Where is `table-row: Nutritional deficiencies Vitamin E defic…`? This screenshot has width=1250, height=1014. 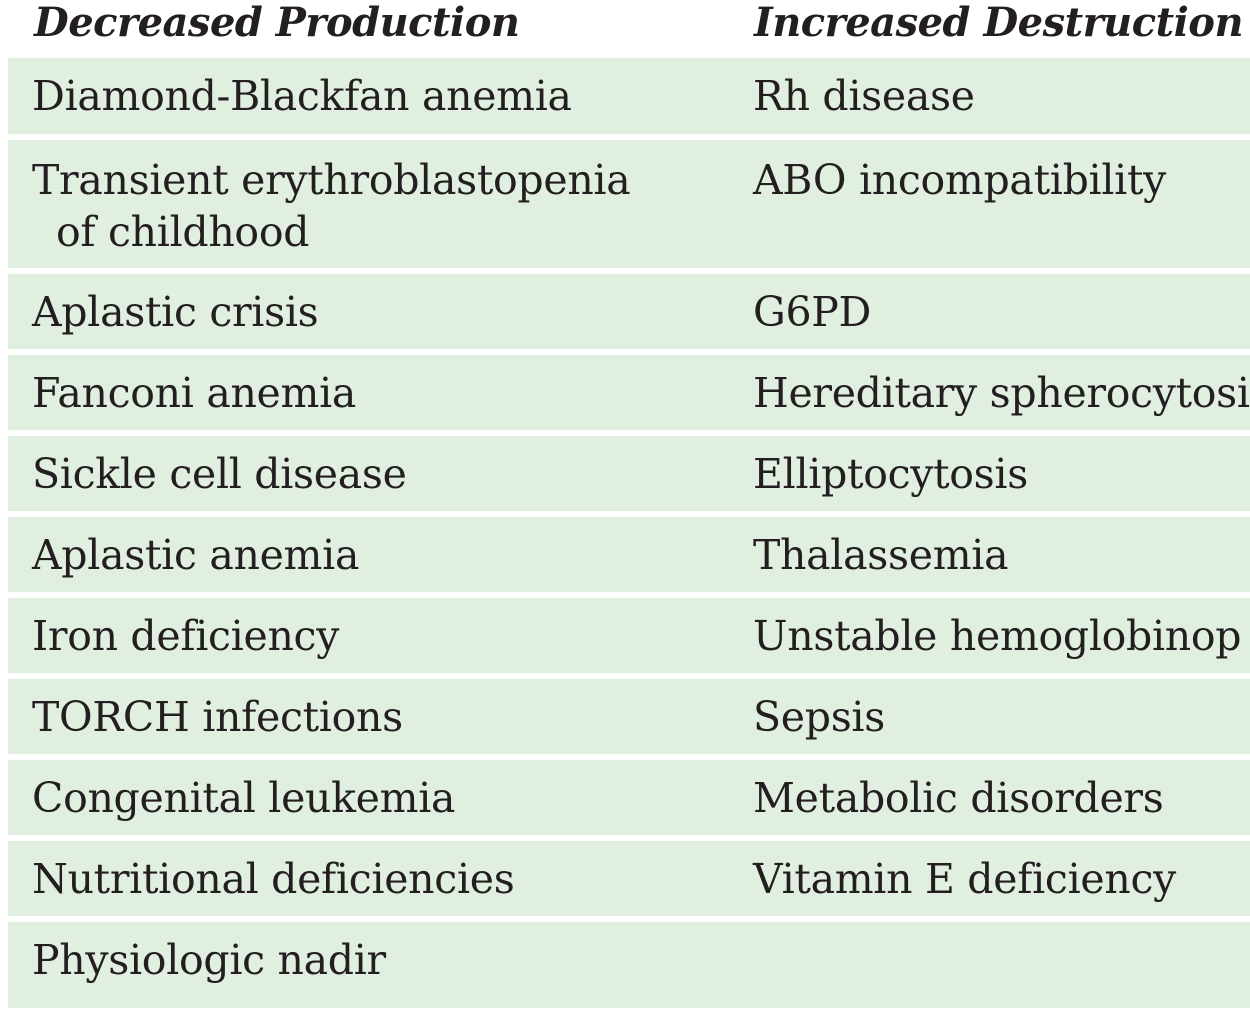
table-row: Nutritional deficiencies Vitamin E defic… is located at coordinates (629, 878).